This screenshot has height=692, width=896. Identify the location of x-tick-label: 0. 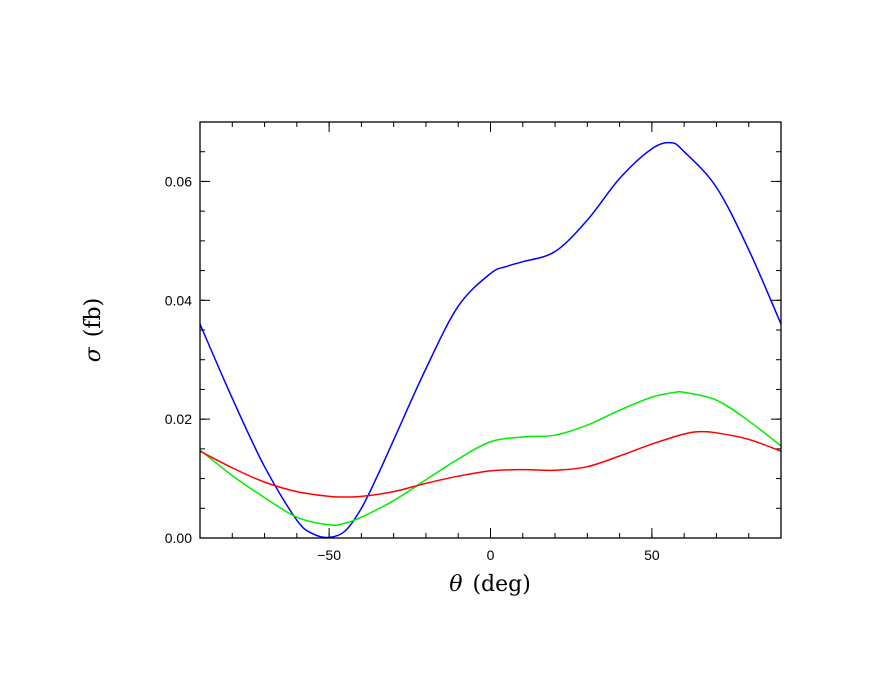
(491, 555).